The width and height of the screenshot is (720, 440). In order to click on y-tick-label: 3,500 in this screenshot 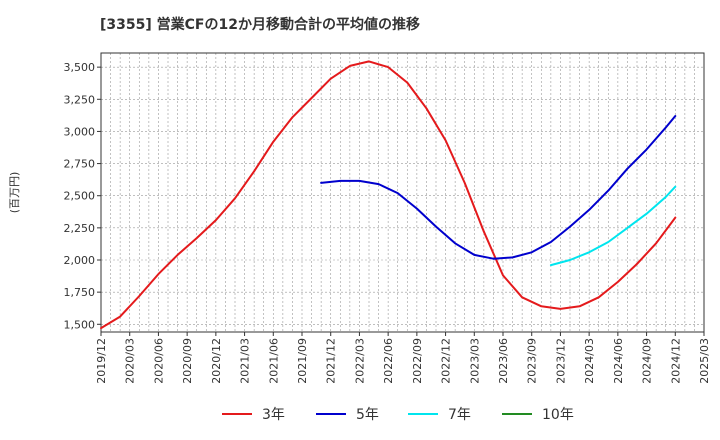, I will do `click(80, 67)`.